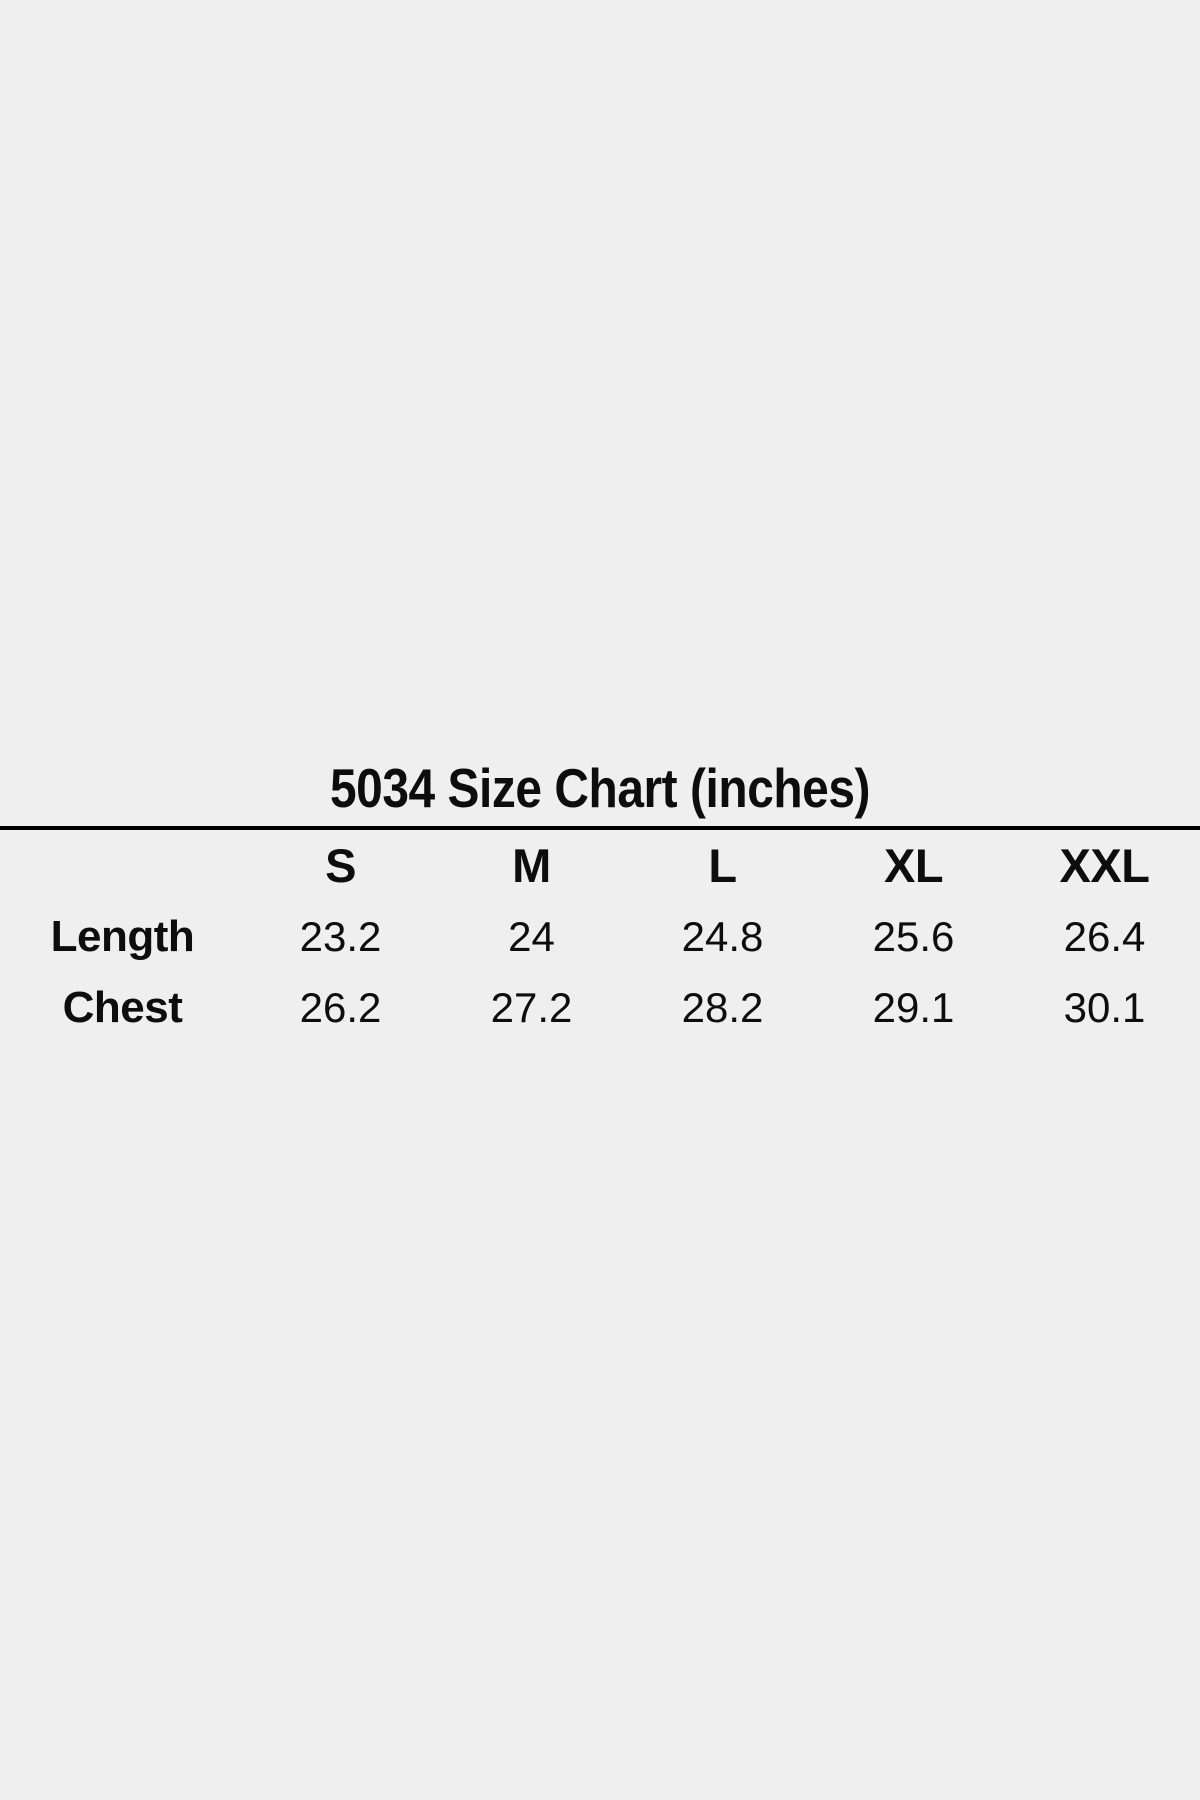  I want to click on cell-chest-m: 27.2, so click(531, 1007).